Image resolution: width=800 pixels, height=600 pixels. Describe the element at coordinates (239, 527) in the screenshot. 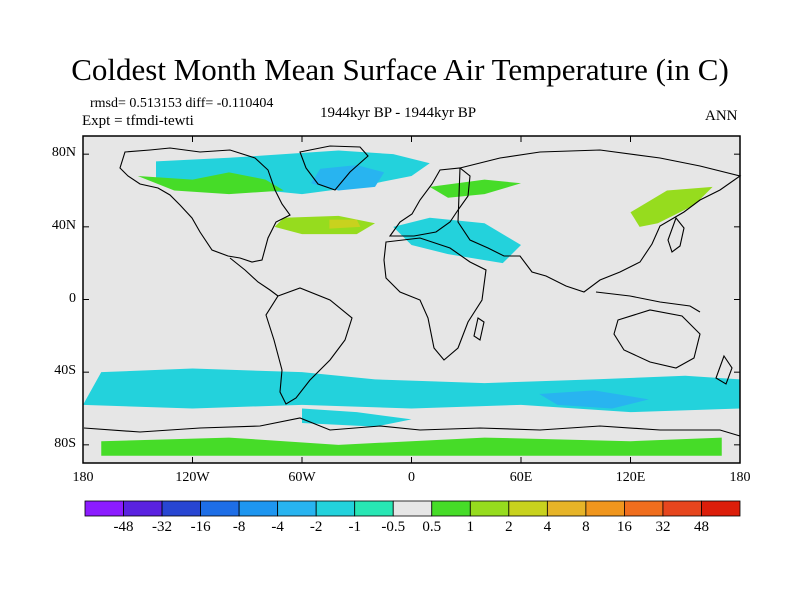

I see `colorbar-label: -8` at that location.